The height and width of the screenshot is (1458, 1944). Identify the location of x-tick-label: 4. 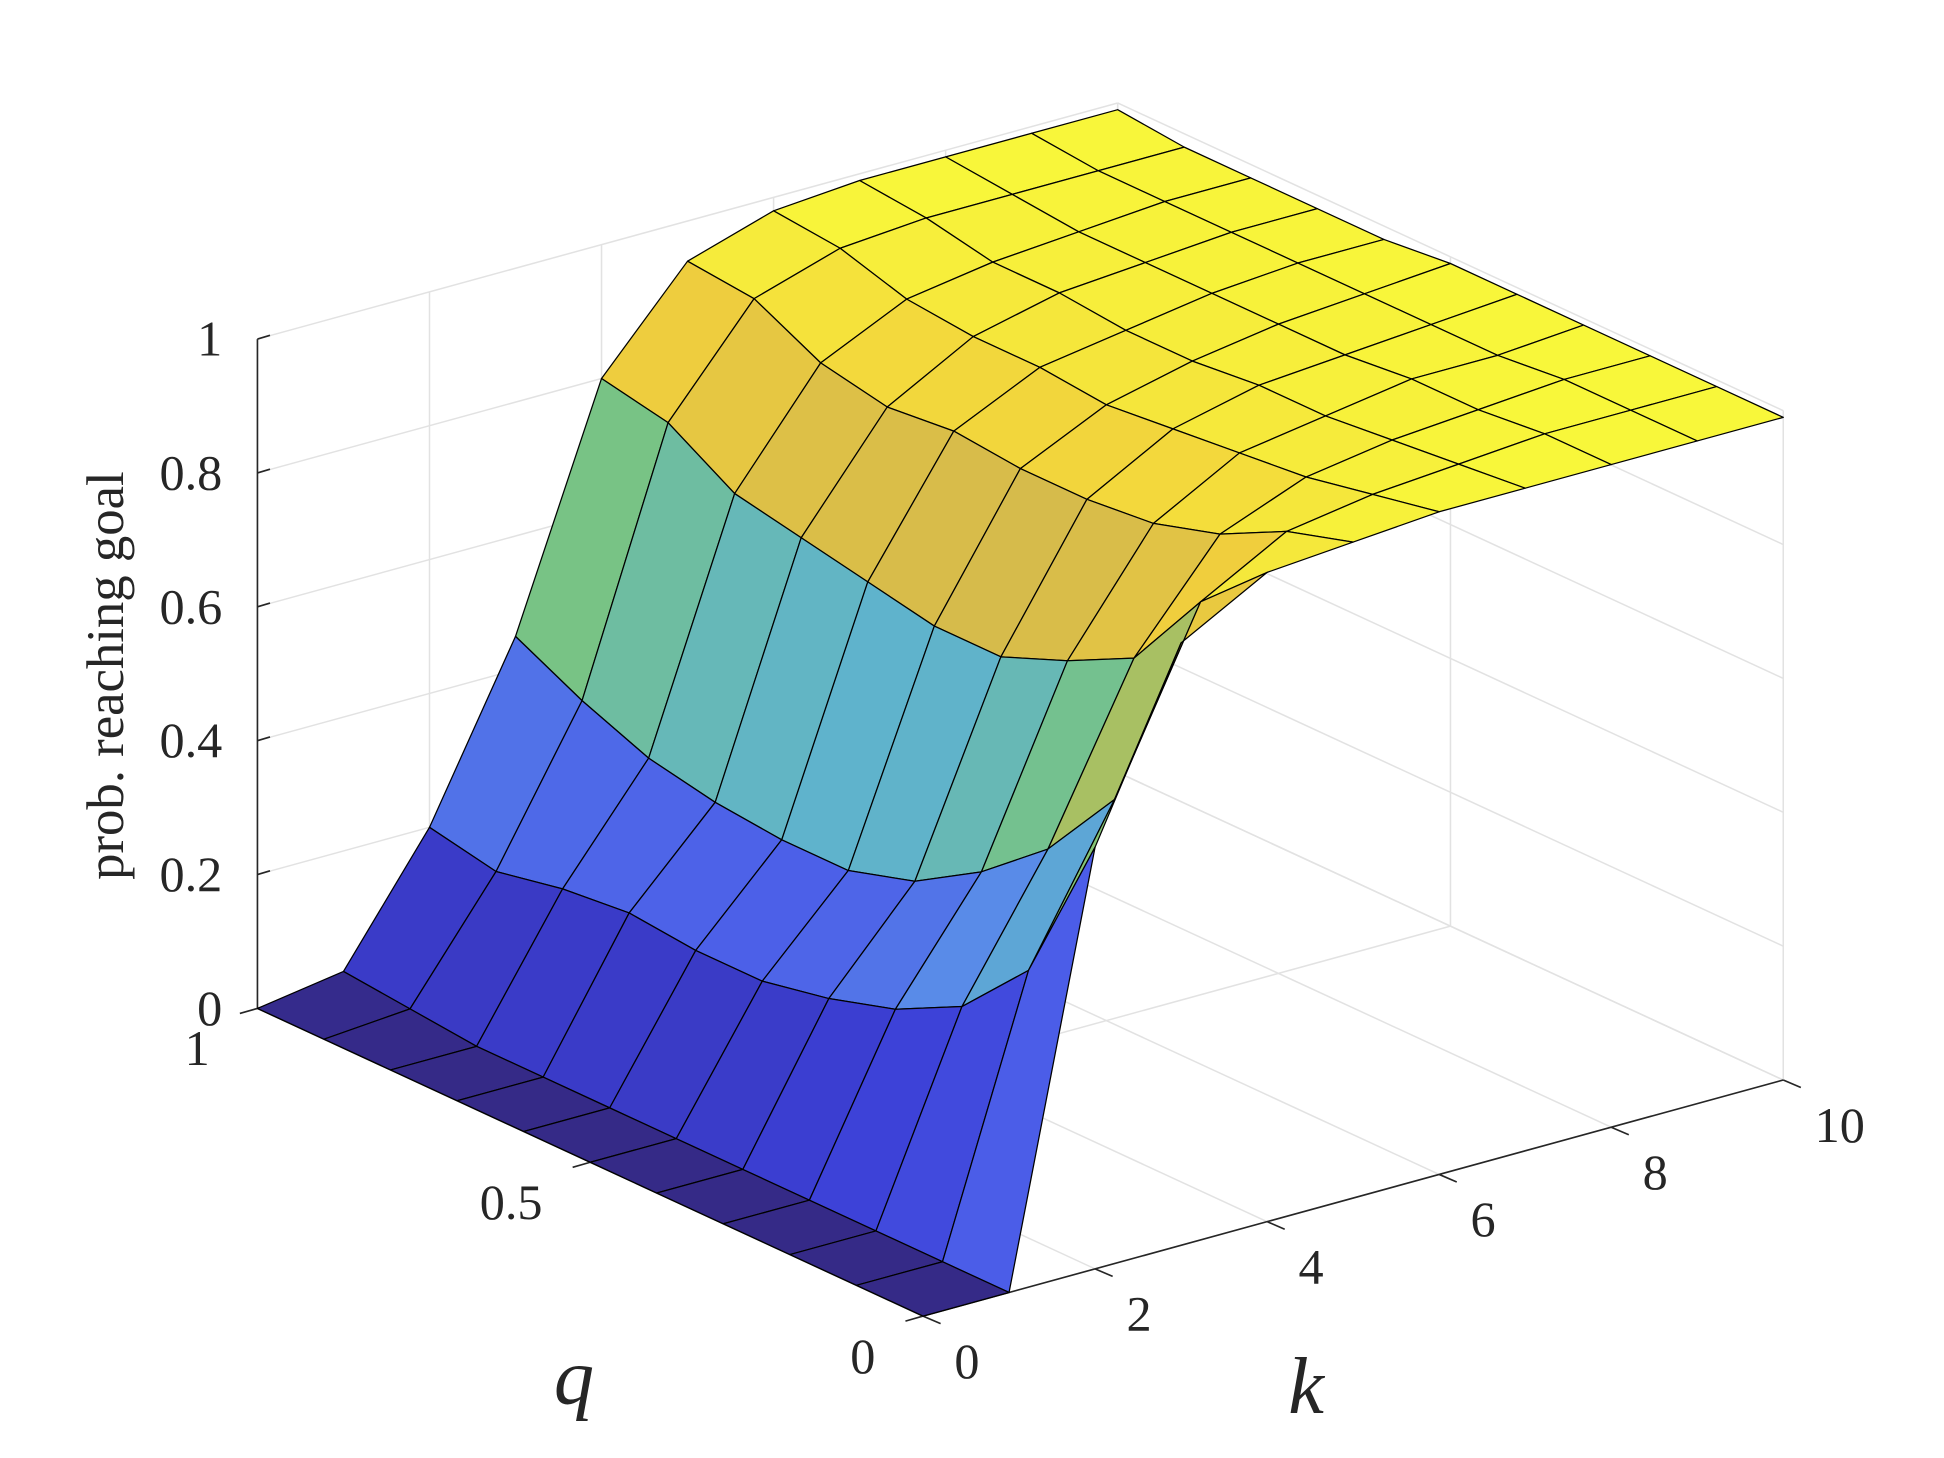
(1311, 1266).